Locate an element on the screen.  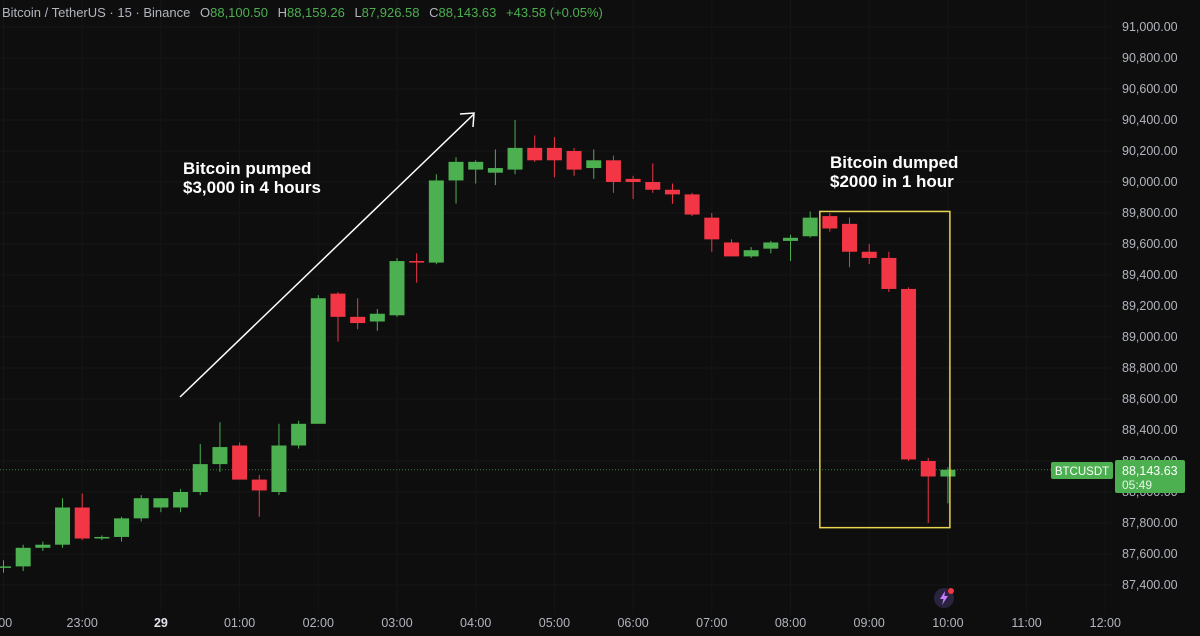
time-tick-label: 09:00 is located at coordinates (869, 623).